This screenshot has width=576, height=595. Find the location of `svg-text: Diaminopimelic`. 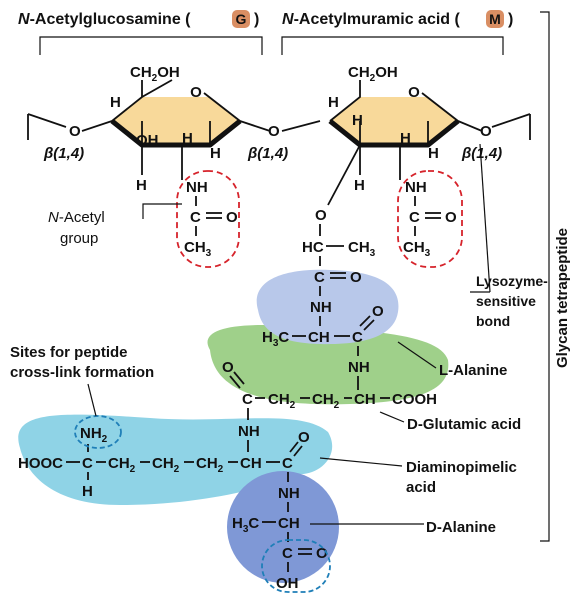

svg-text: Diaminopimelic is located at coordinates (461, 467).